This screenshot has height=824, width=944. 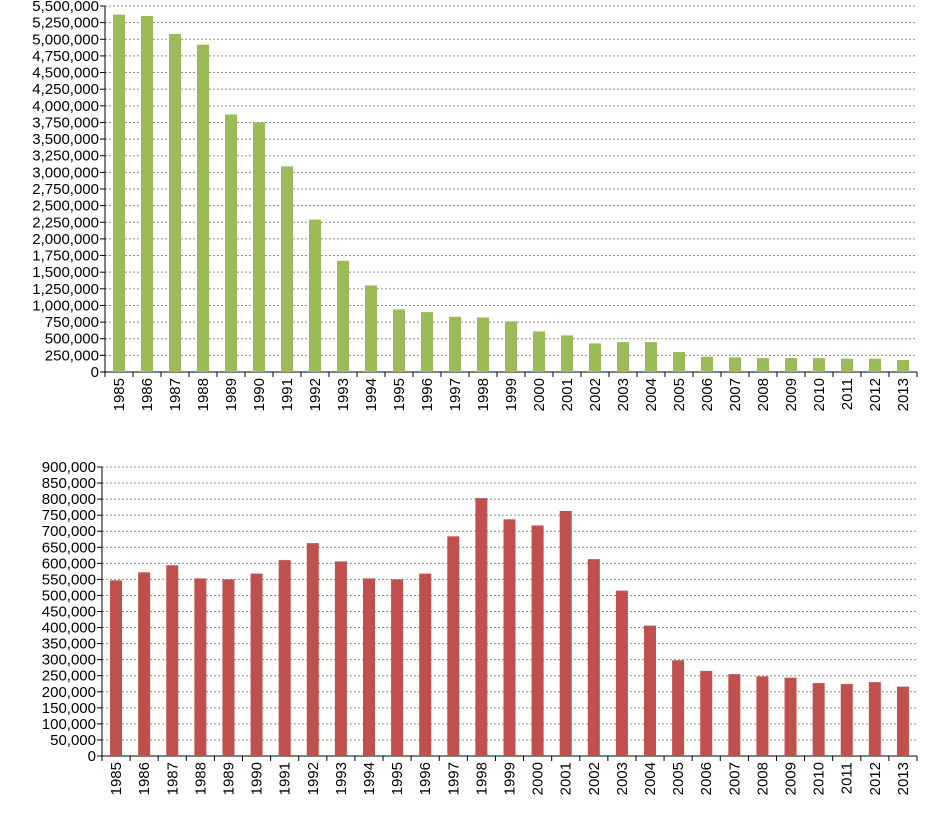 What do you see at coordinates (539, 394) in the screenshot?
I see `x-tick-label: 2000` at bounding box center [539, 394].